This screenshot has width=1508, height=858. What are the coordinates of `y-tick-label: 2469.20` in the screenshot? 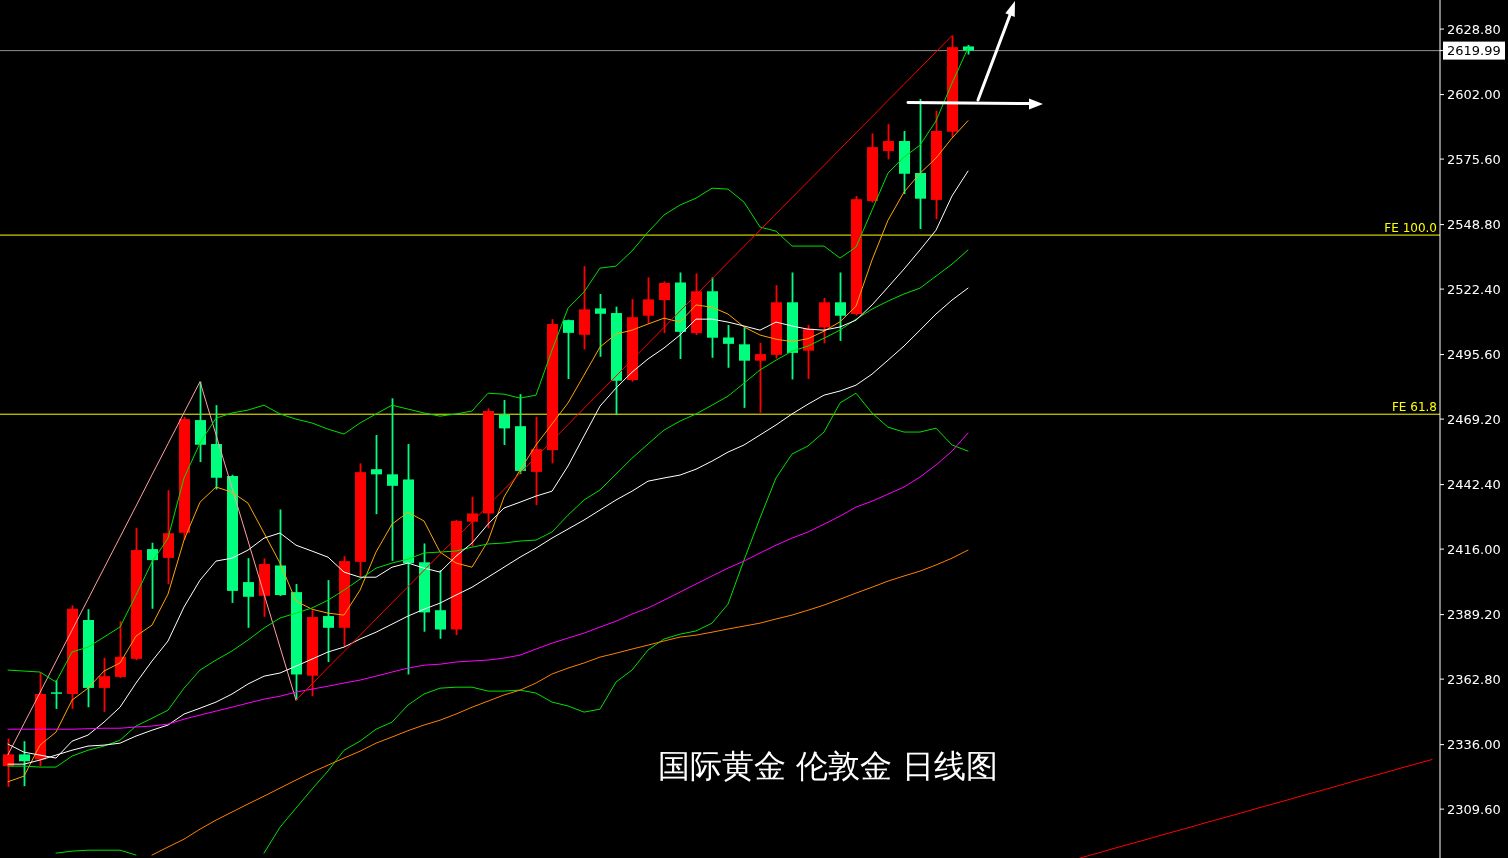 It's located at (1474, 419).